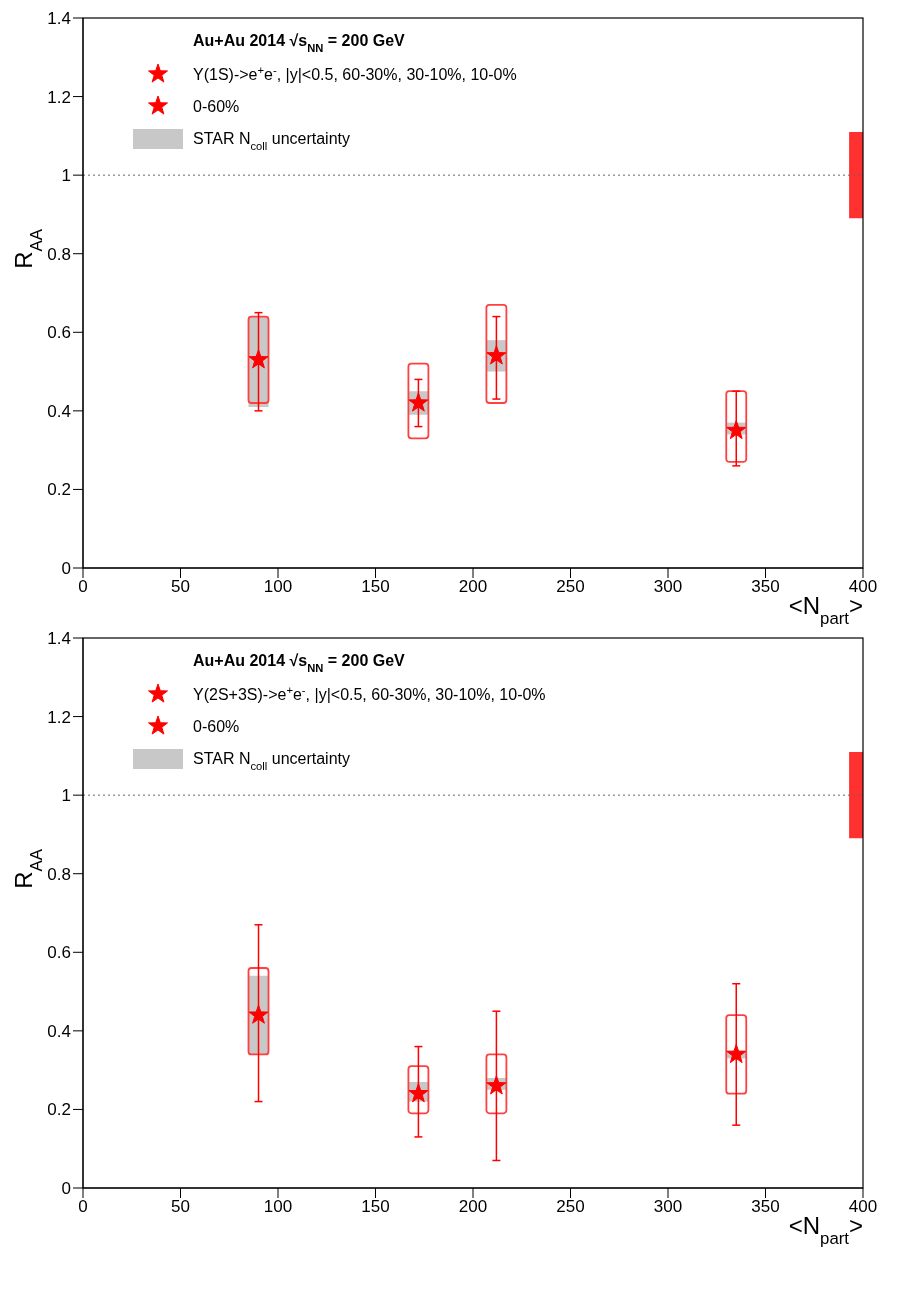  Describe the element at coordinates (369, 693) in the screenshot. I see `legend-label: Υ(2S+3S)->e$^{+}$e$^{-}$, |y|<0.5, 60-30%, 30-10%, 10-0%` at that location.